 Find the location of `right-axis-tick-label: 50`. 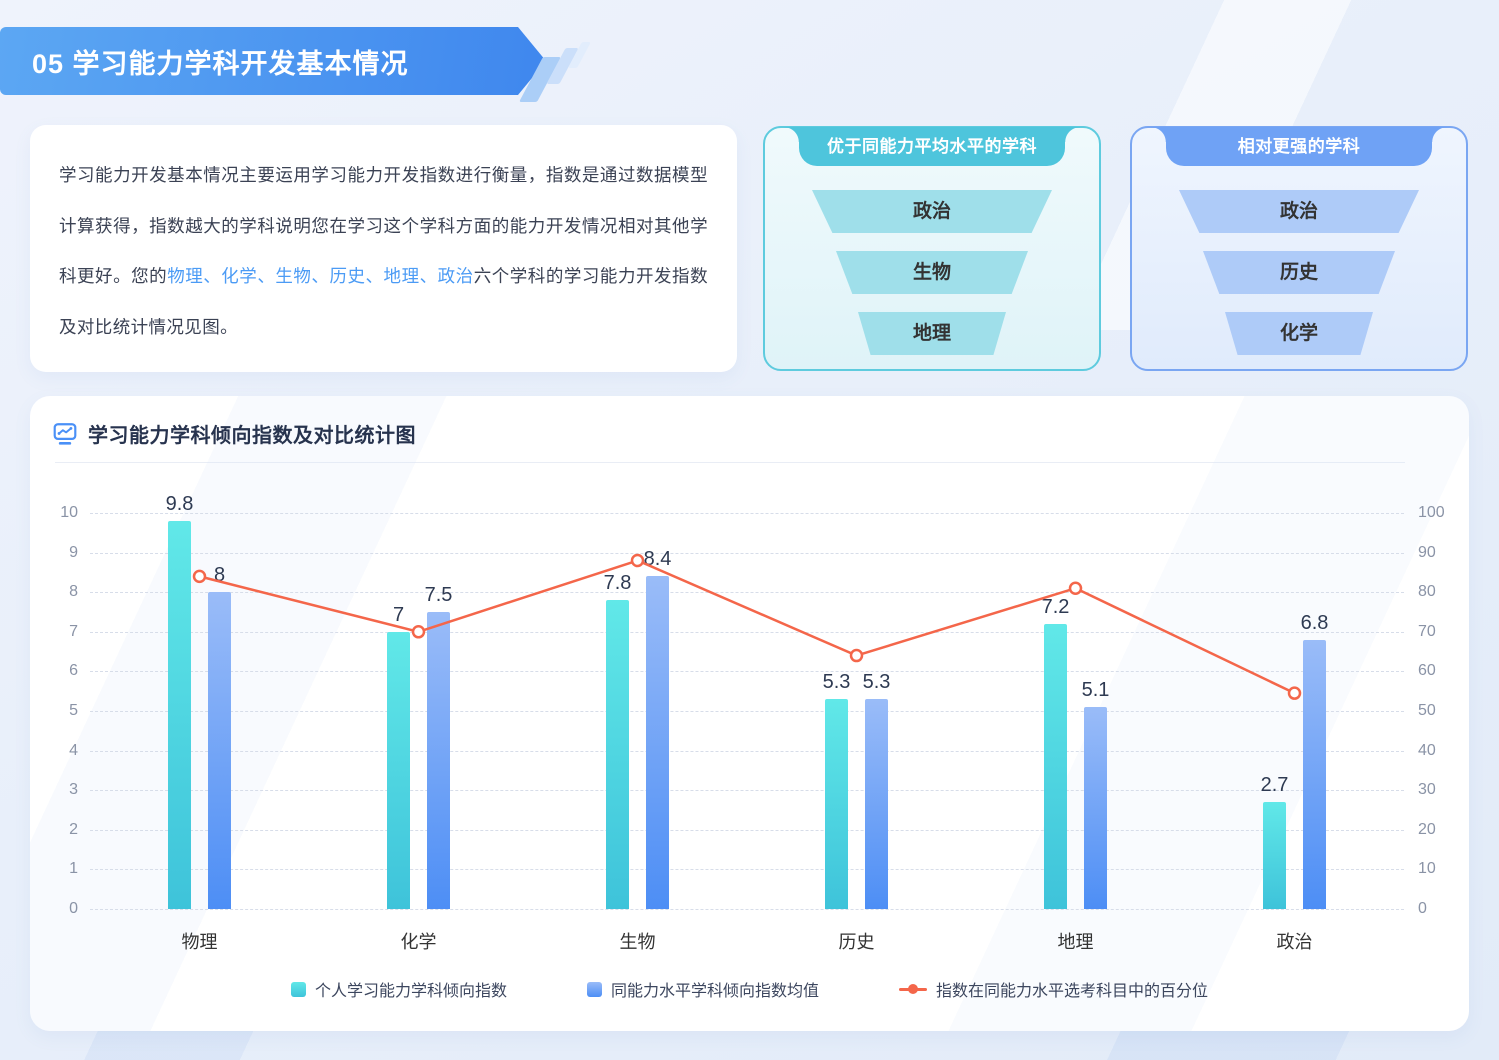

right-axis-tick-label: 50 is located at coordinates (1427, 710).